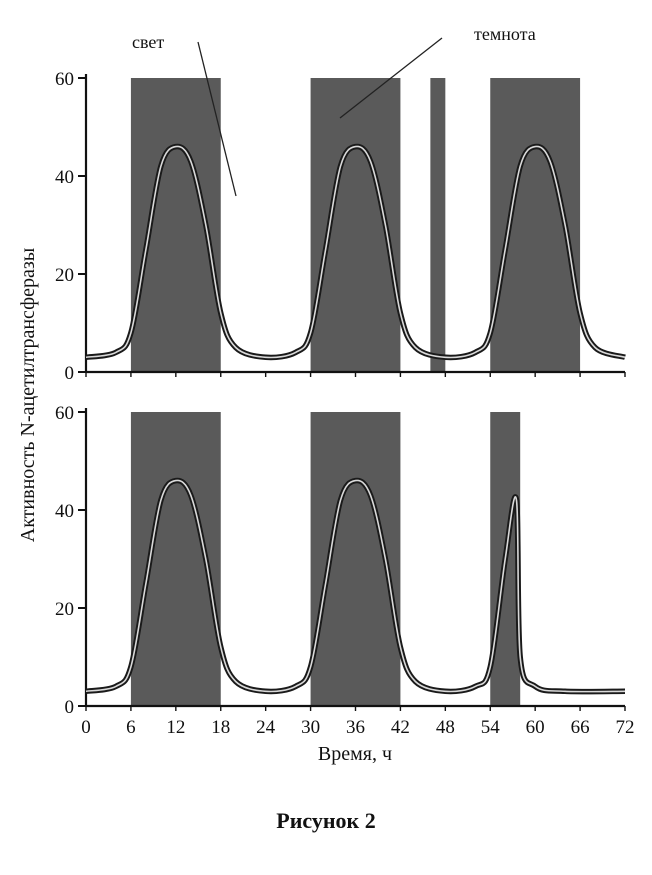  Describe the element at coordinates (391, 78) in the screenshot. I see `annotation-dark-pointer` at that location.